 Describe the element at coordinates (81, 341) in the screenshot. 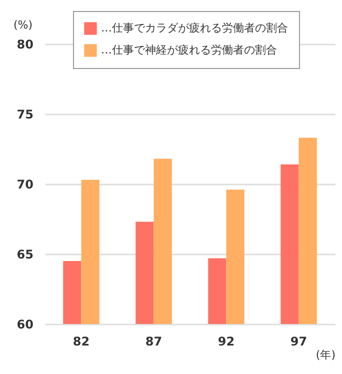

I see `x-tick-label: 82` at that location.